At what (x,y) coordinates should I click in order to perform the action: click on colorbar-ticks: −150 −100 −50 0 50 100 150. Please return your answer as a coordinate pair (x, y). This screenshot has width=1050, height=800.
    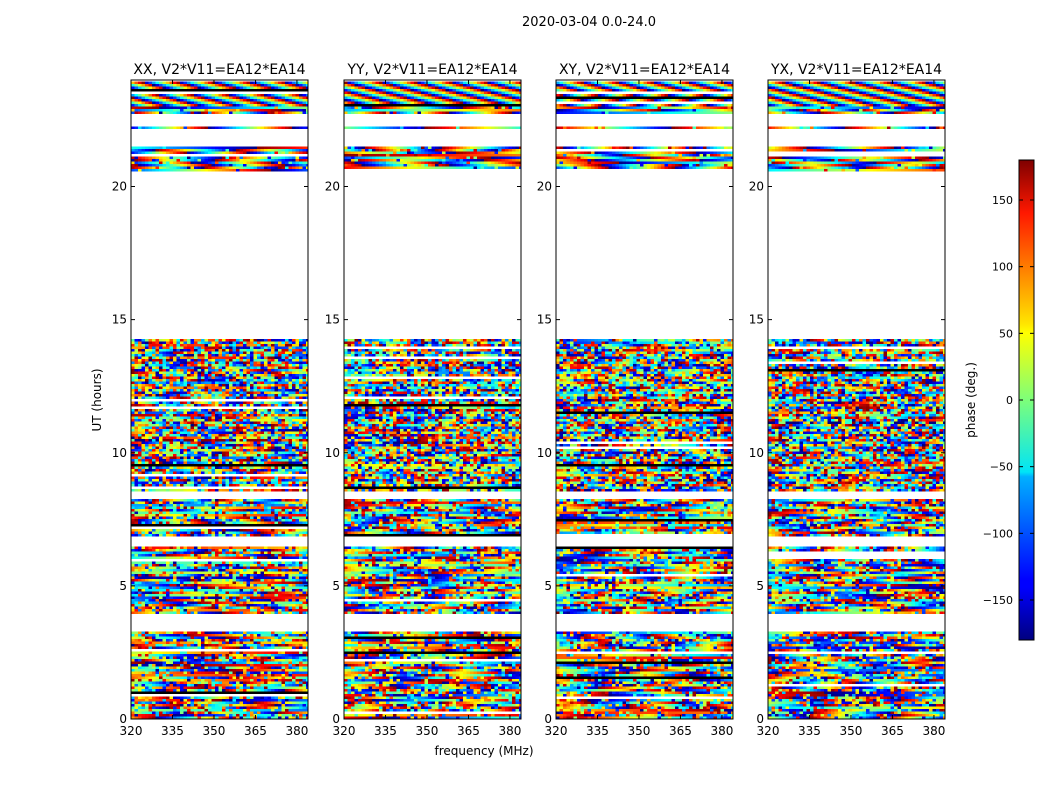
    Looking at the image, I should click on (1008, 400).